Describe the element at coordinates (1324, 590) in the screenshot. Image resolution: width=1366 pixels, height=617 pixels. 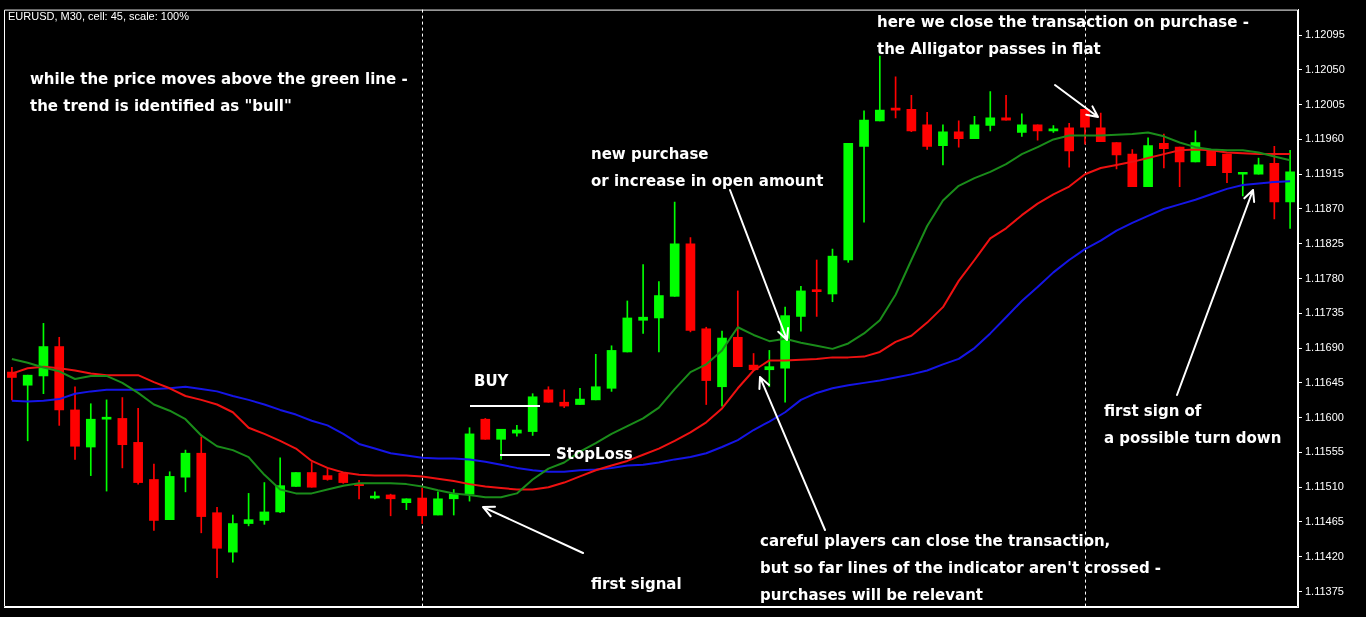
I see `y-tick-label: 1.11375` at that location.